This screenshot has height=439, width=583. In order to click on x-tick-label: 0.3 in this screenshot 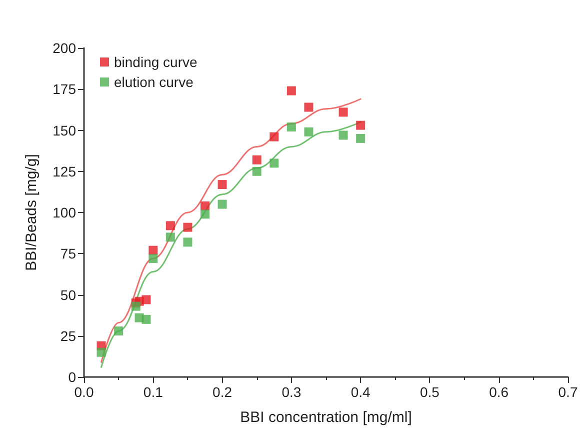, I will do `click(292, 392)`.